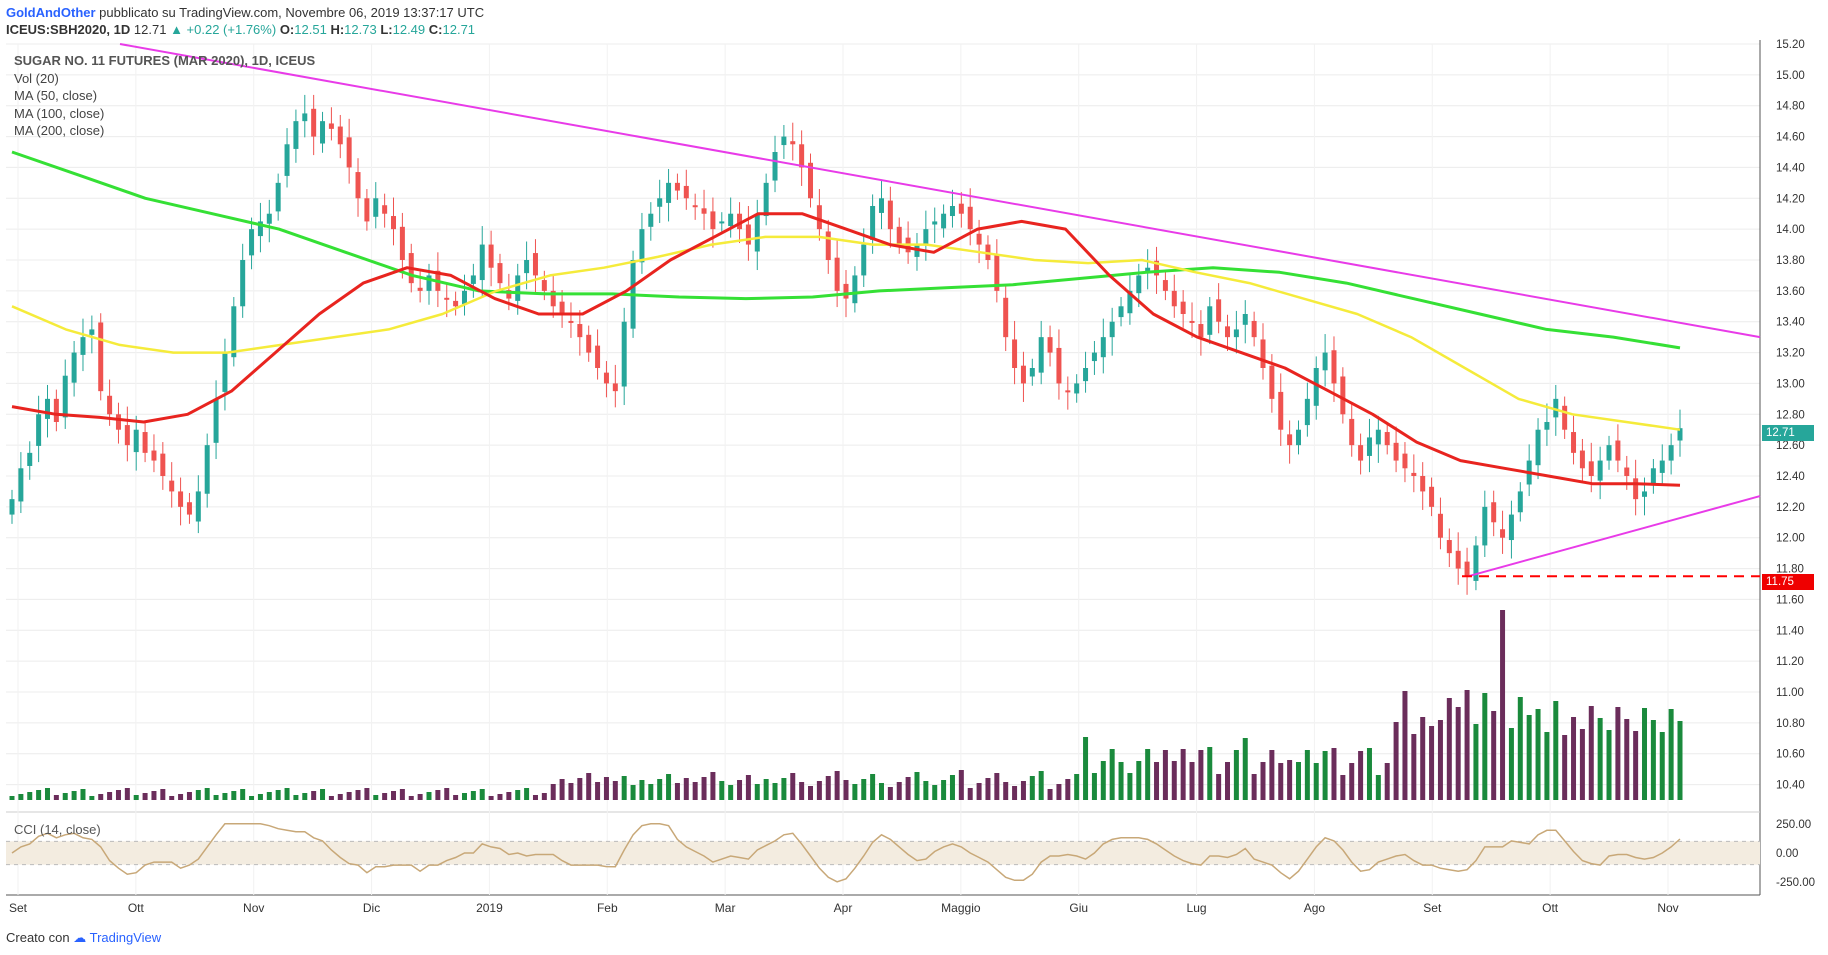  What do you see at coordinates (1790, 230) in the screenshot?
I see `y-tick-label: 14.00` at bounding box center [1790, 230].